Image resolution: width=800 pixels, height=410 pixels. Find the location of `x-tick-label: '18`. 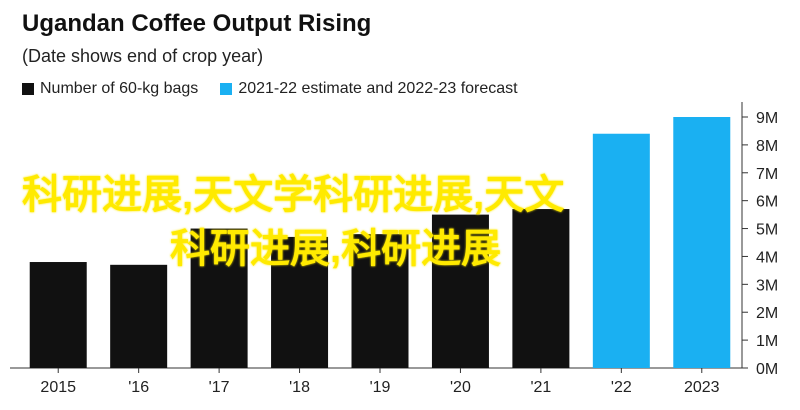

x-tick-label: '18 is located at coordinates (299, 387).